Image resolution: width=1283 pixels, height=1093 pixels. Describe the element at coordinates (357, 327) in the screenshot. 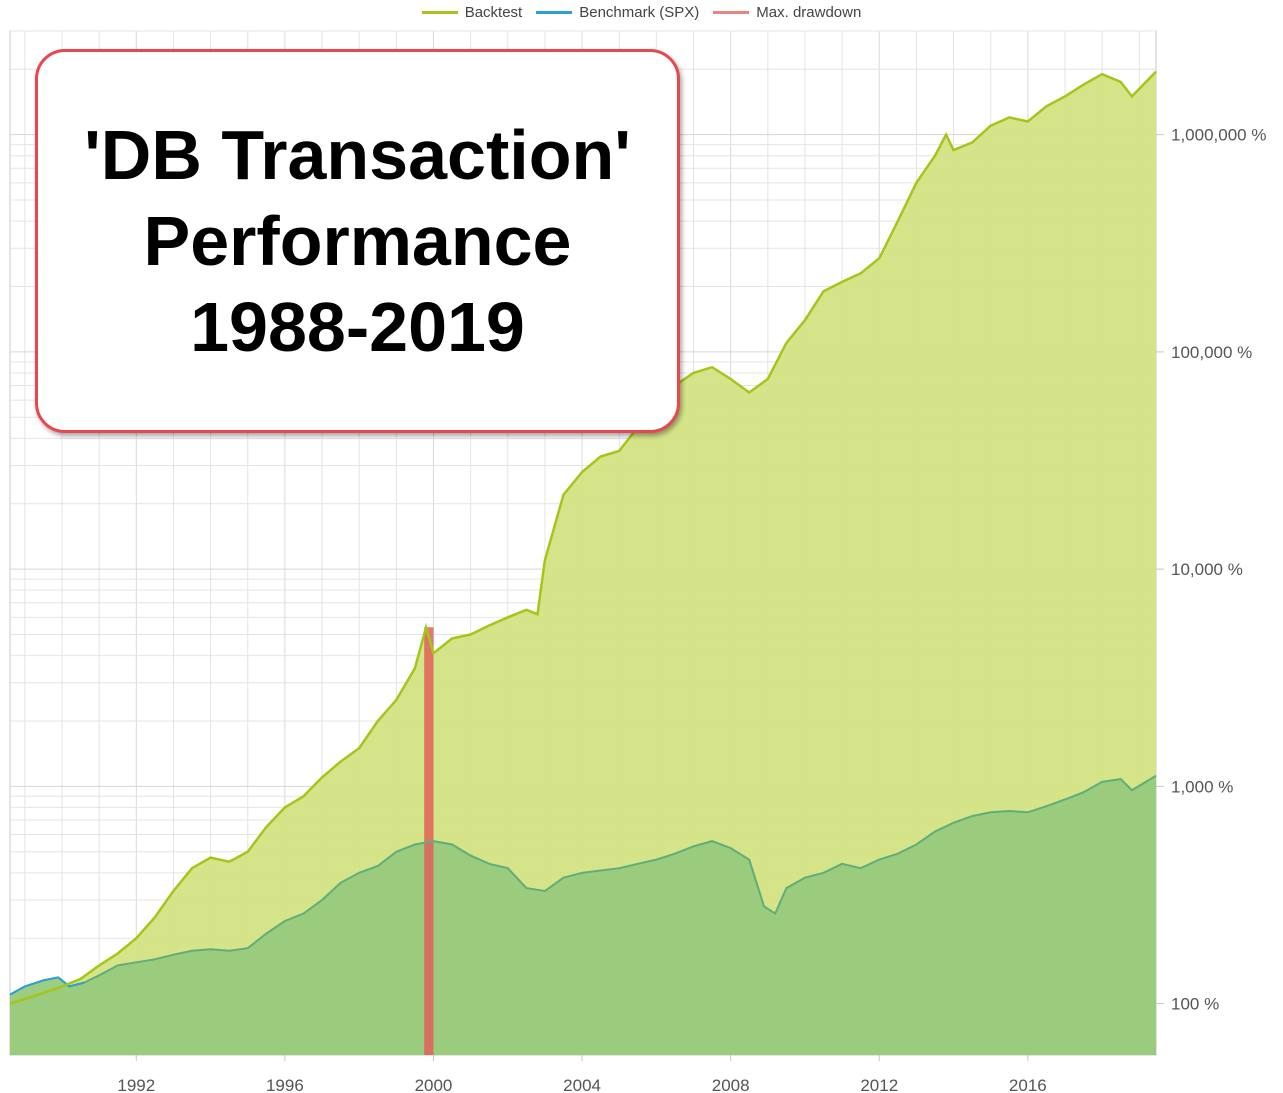

I see `title-line-3: 1988-2019` at that location.